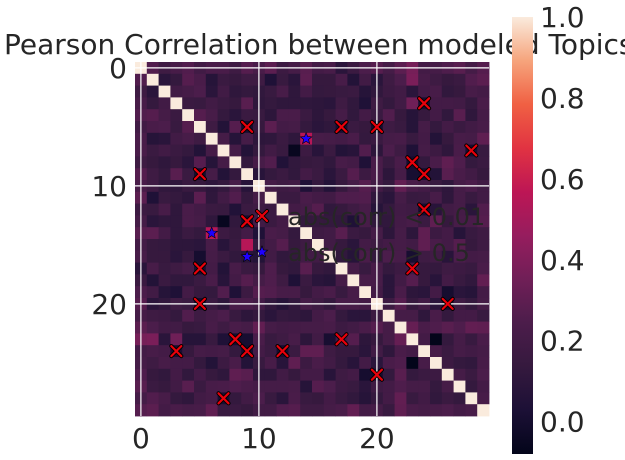  What do you see at coordinates (379, 253) in the screenshot?
I see `legend-label: abs(corr) > 0.5` at bounding box center [379, 253].